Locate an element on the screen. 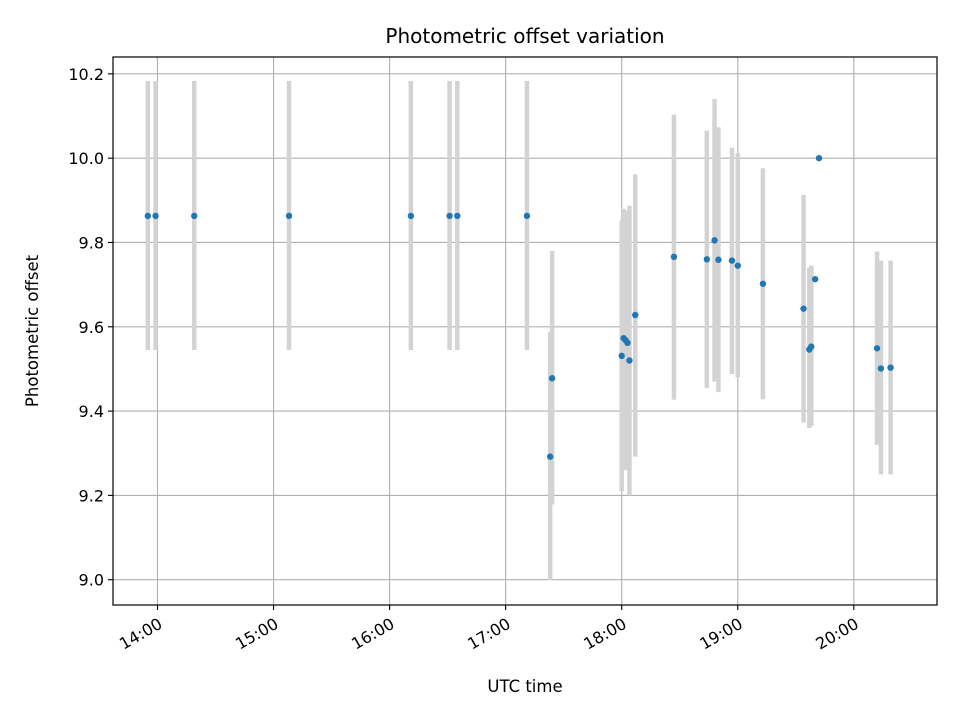 The height and width of the screenshot is (720, 960). y-tick-label-5: 10.0 is located at coordinates (86, 158).